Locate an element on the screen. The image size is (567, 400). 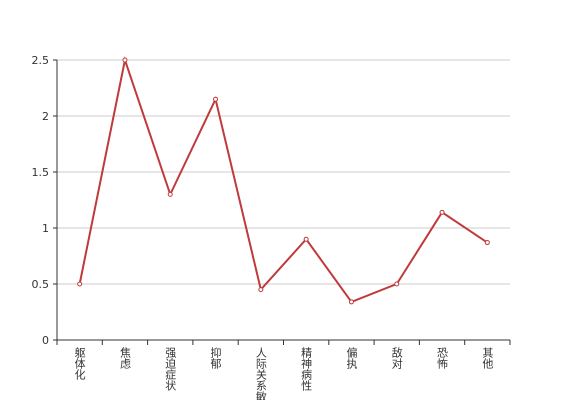
x-tick-label: 精神病性 is located at coordinates (306, 369).